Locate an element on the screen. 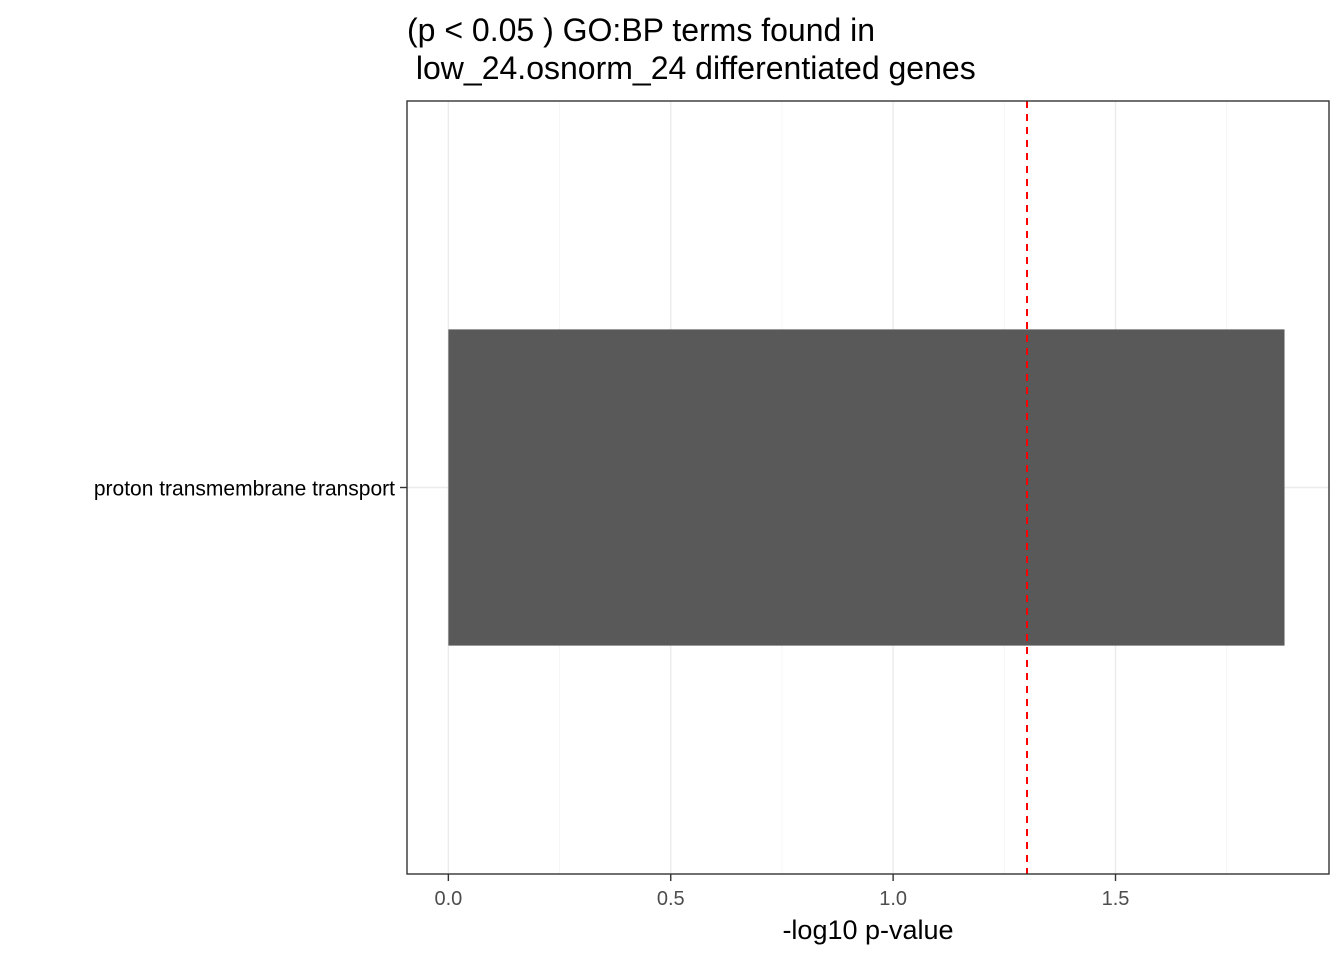 Image resolution: width=1344 pixels, height=960 pixels. chart-title-line-1: (p < 0.05 ) GO:BP terms found in is located at coordinates (641, 30).